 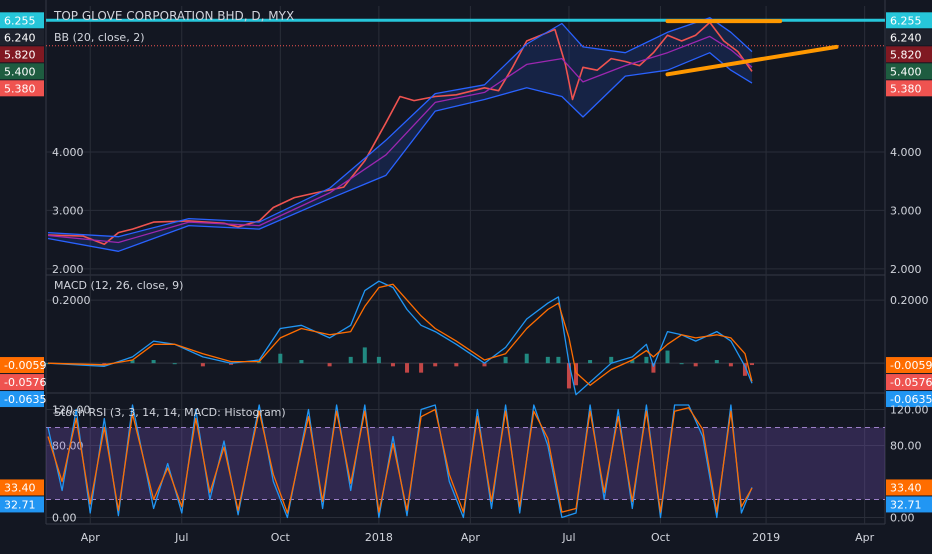 I want to click on stoch-band-fill, so click(x=465, y=463).